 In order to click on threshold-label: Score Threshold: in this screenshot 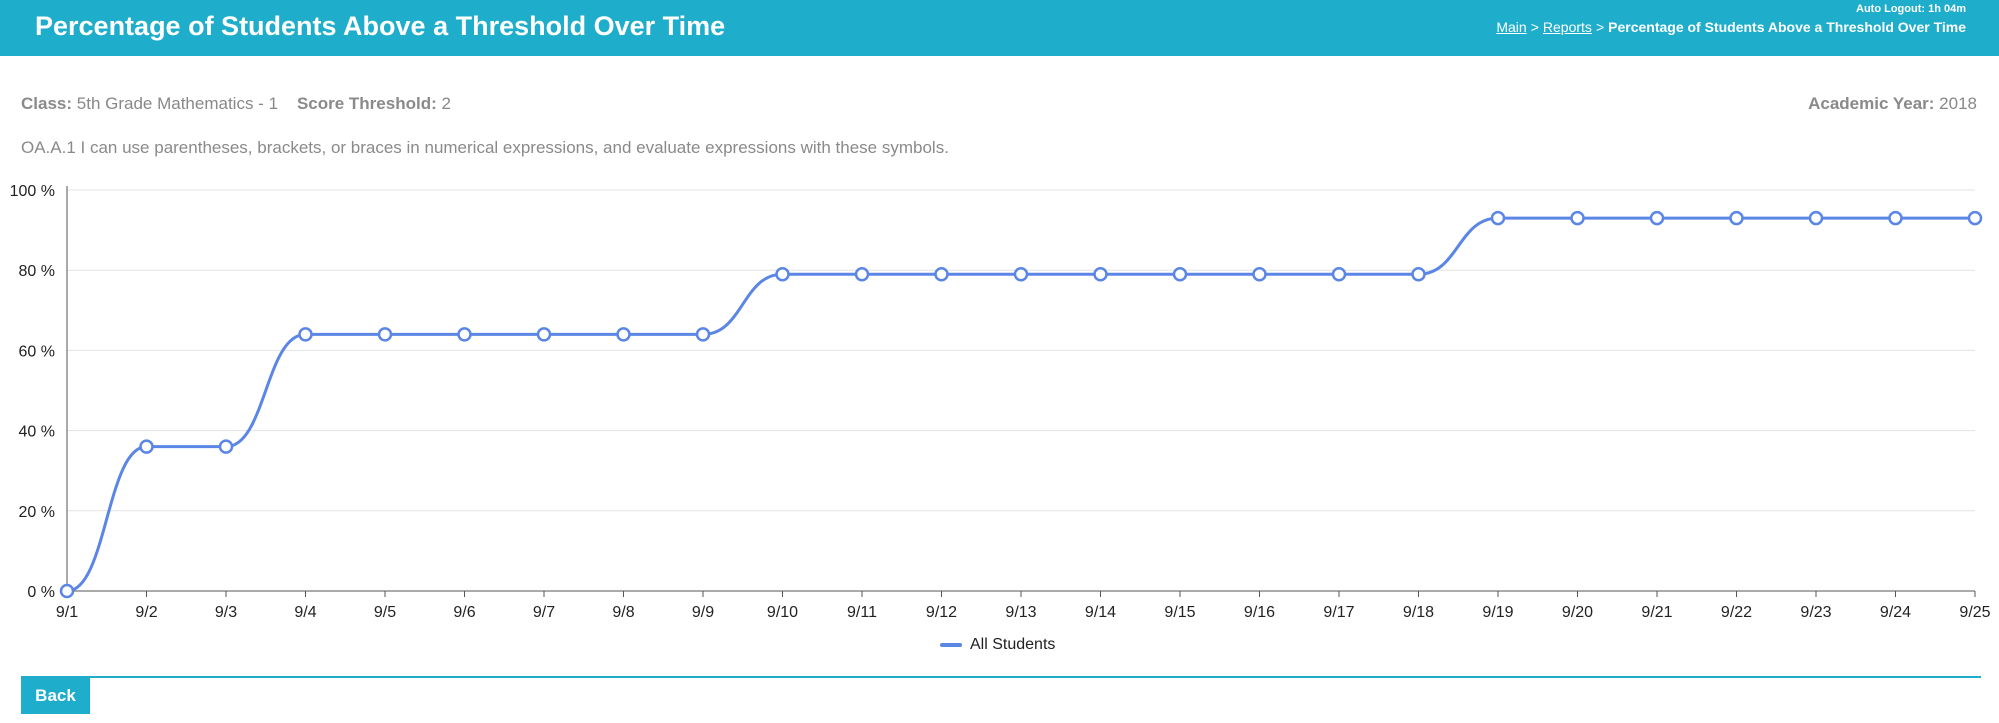, I will do `click(366, 103)`.